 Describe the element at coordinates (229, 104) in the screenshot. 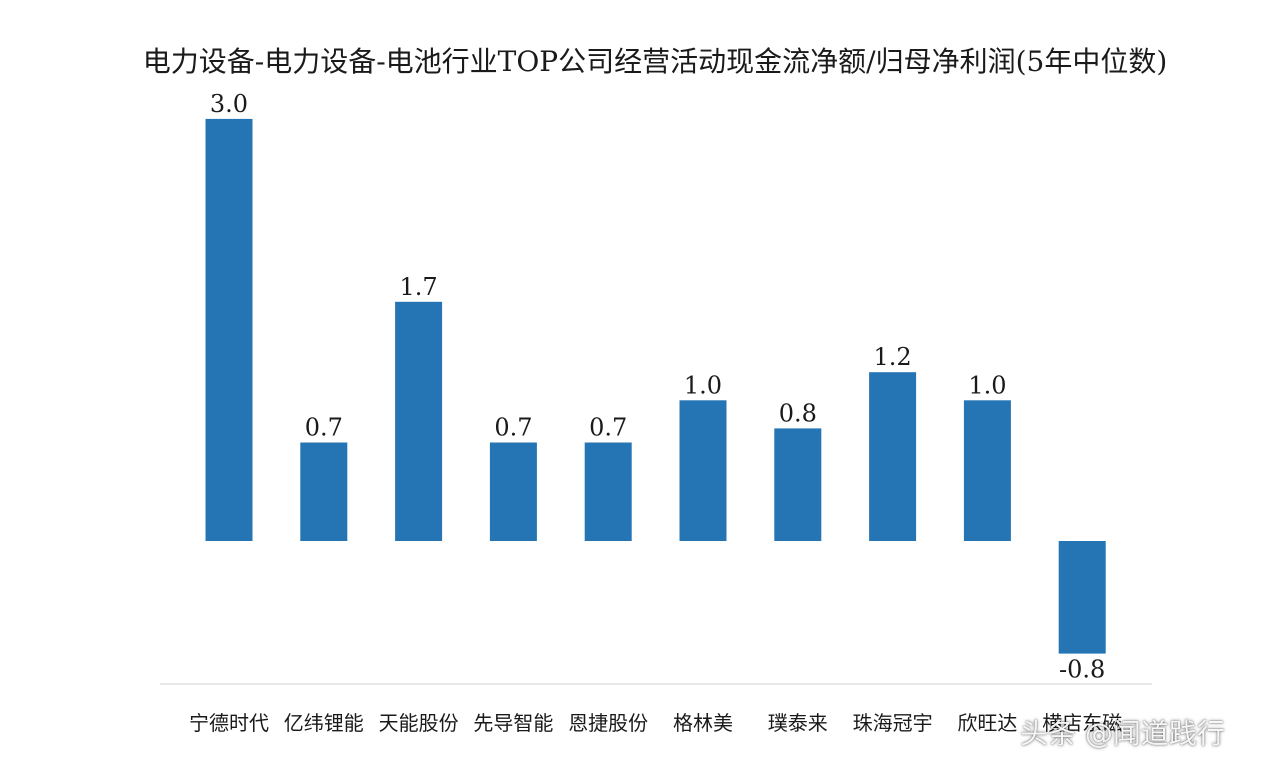

I see `value-label-1: 3.0` at that location.